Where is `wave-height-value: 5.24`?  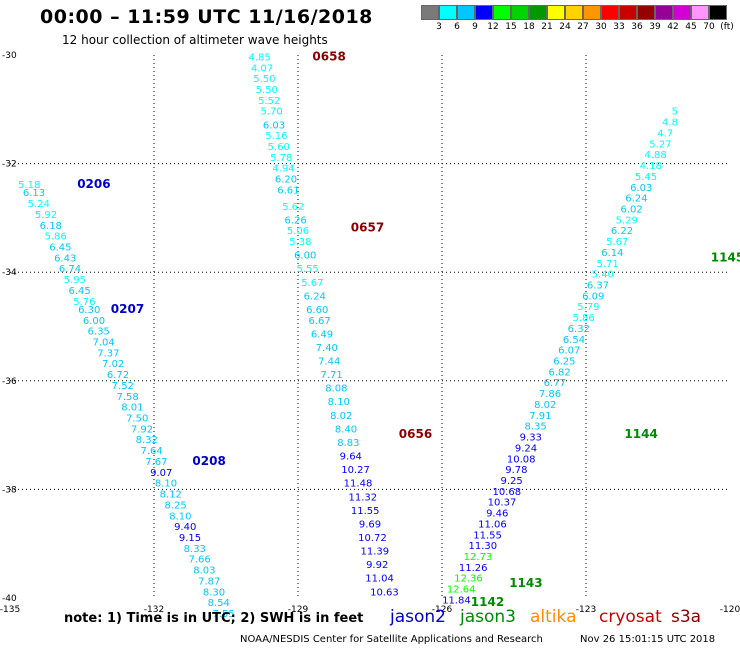 wave-height-value: 5.24 is located at coordinates (39, 204).